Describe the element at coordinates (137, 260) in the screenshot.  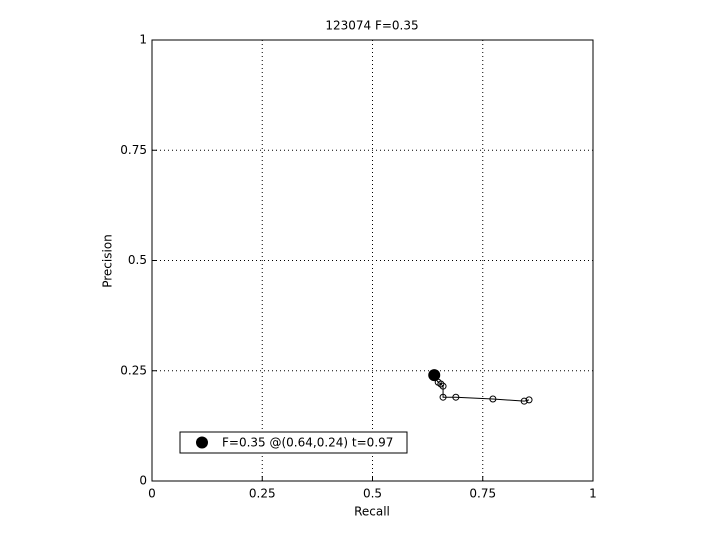
I see `y-tick-label: 0.5` at that location.